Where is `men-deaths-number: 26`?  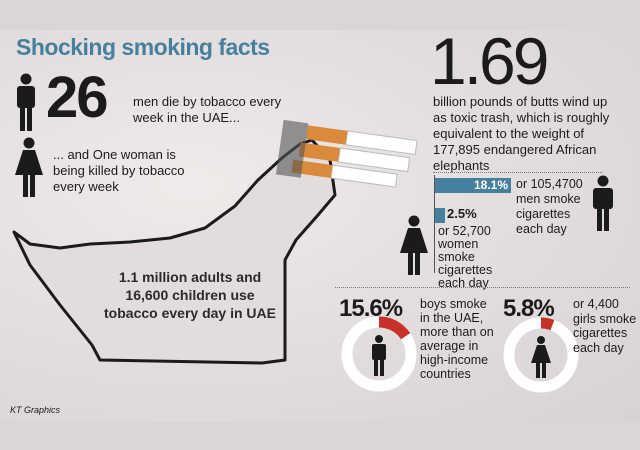 men-deaths-number: 26 is located at coordinates (77, 97).